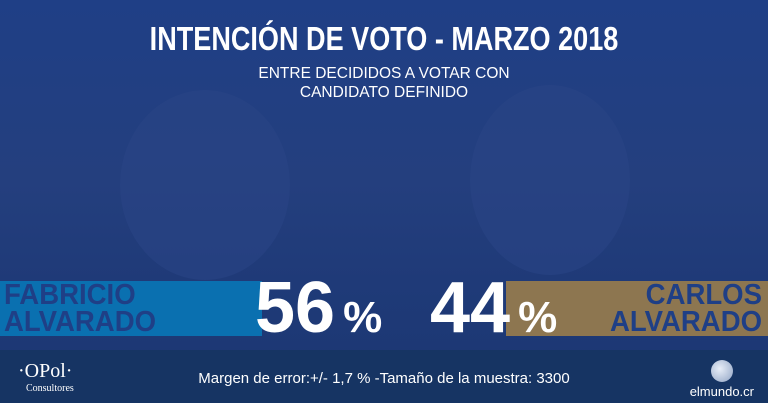 Image resolution: width=768 pixels, height=403 pixels. I want to click on candidate-bar-carlos, so click(637, 308).